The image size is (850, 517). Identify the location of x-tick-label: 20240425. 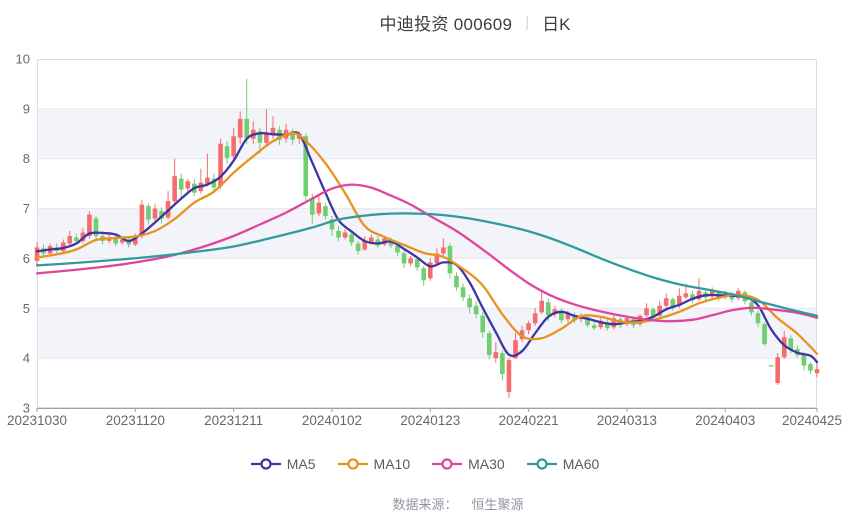
(812, 420).